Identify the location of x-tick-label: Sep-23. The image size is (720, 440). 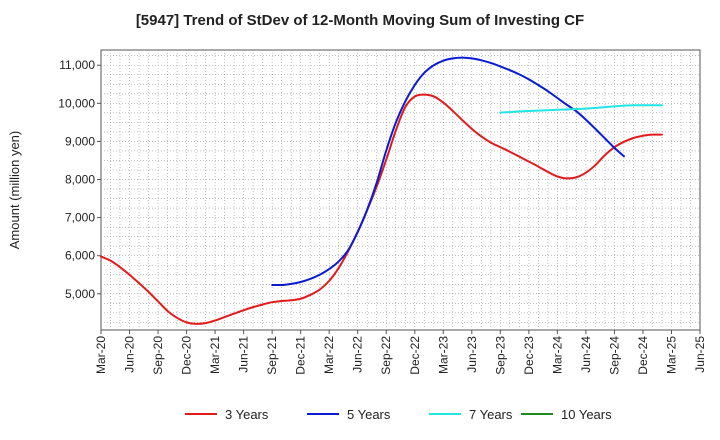
(500, 355).